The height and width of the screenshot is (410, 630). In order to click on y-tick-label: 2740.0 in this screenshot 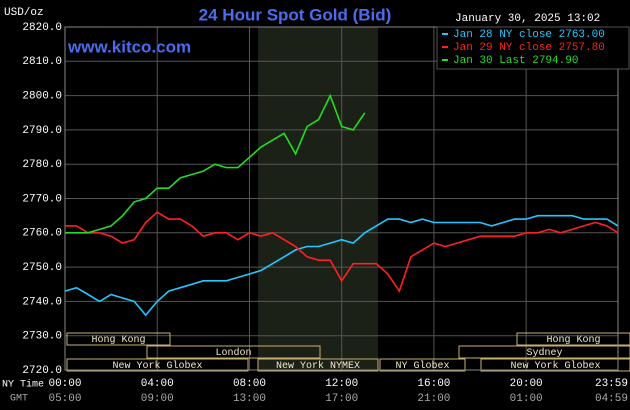, I will do `click(42, 302)`.